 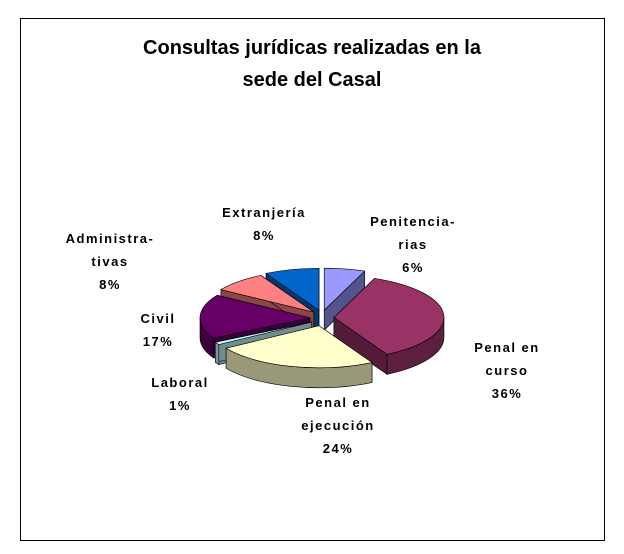 What do you see at coordinates (506, 359) in the screenshot?
I see `slice-label: Penal en curso` at bounding box center [506, 359].